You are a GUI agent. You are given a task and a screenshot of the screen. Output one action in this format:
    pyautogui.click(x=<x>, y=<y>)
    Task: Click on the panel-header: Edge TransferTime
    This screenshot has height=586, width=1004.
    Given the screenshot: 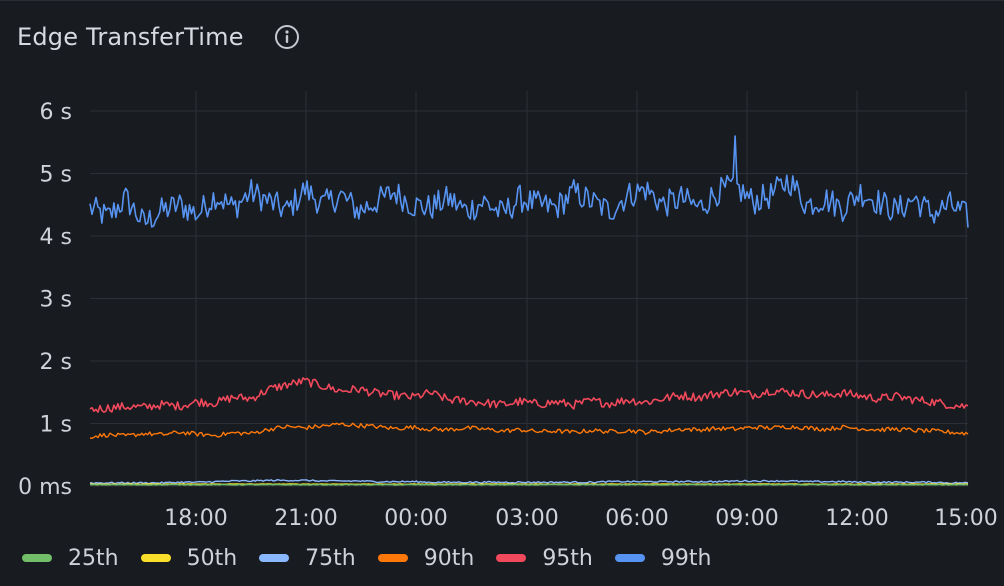 What is the action you would take?
    pyautogui.click(x=158, y=37)
    